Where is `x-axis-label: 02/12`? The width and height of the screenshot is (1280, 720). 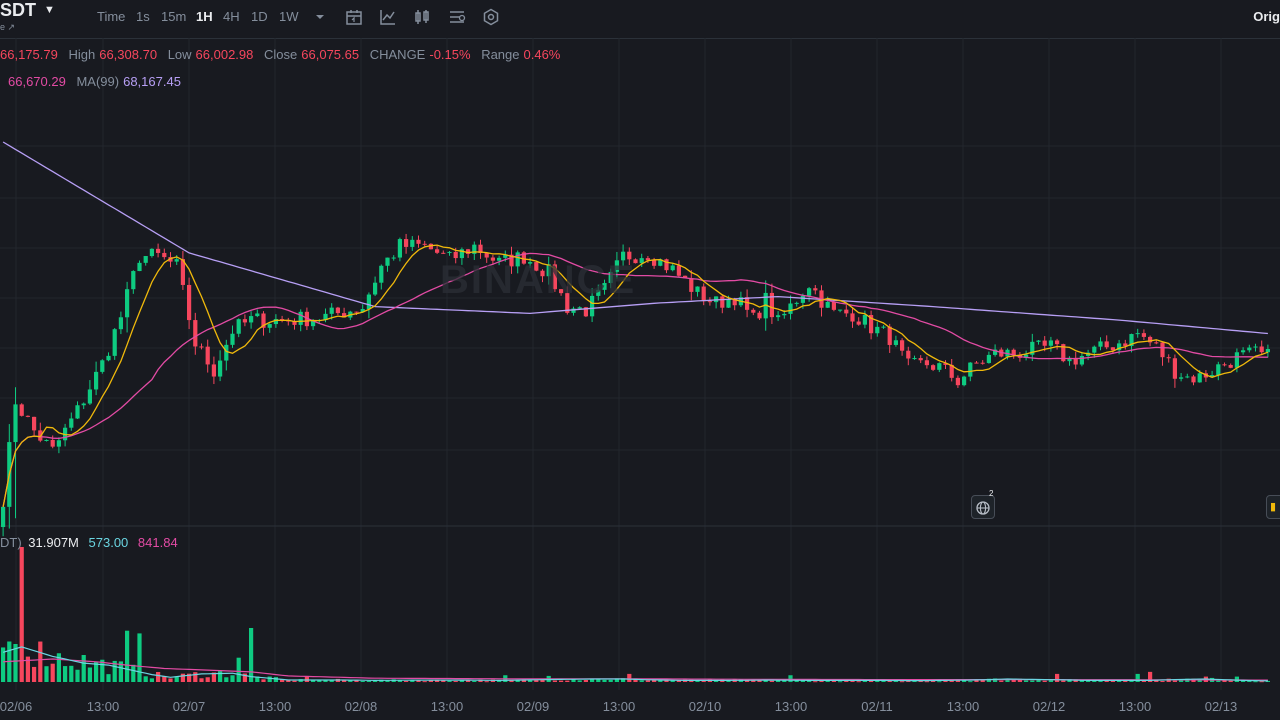
x-axis-label: 02/12 is located at coordinates (1049, 706).